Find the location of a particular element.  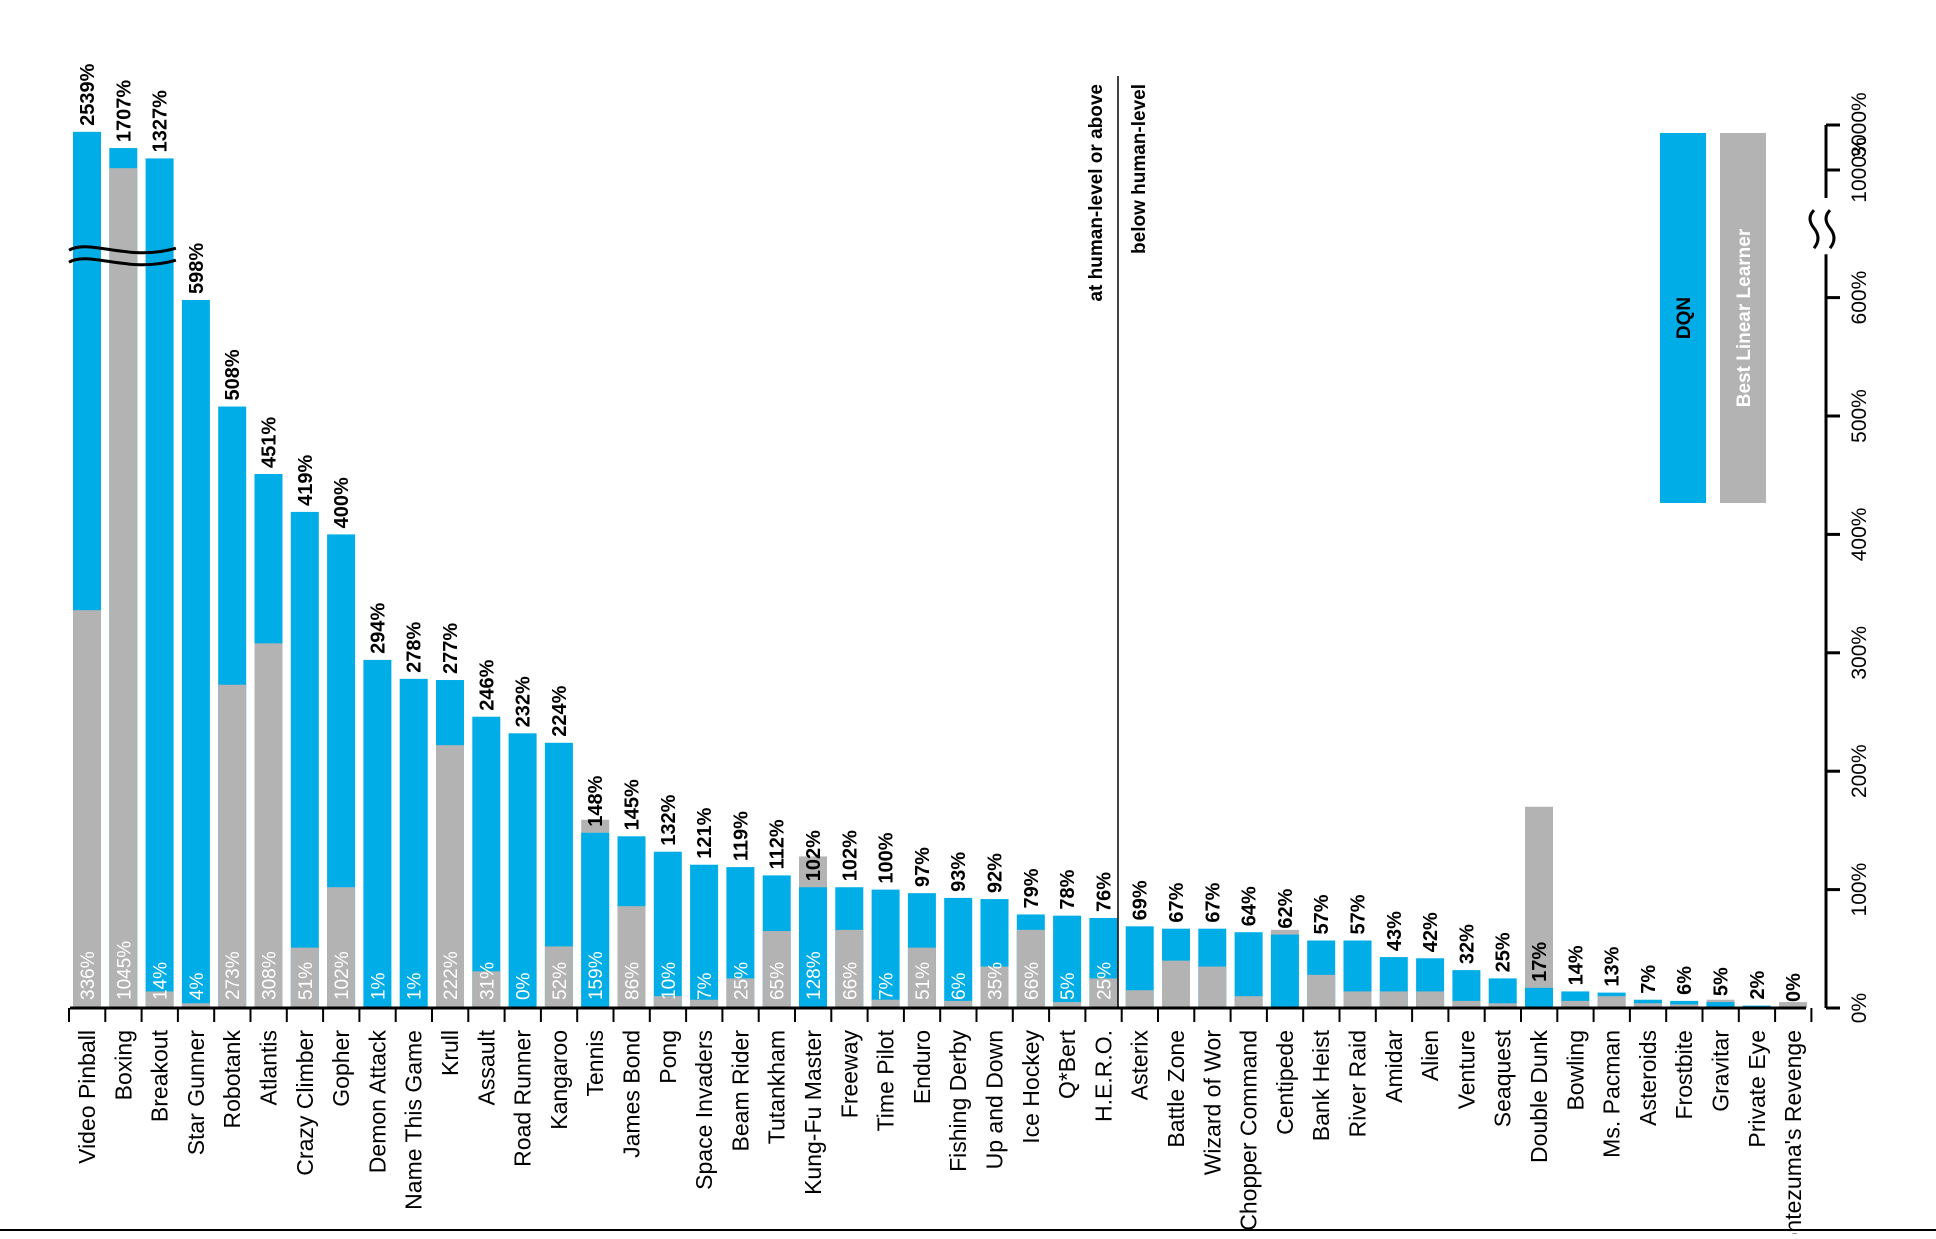

axis-tick-label: 0% is located at coordinates (1859, 1008).